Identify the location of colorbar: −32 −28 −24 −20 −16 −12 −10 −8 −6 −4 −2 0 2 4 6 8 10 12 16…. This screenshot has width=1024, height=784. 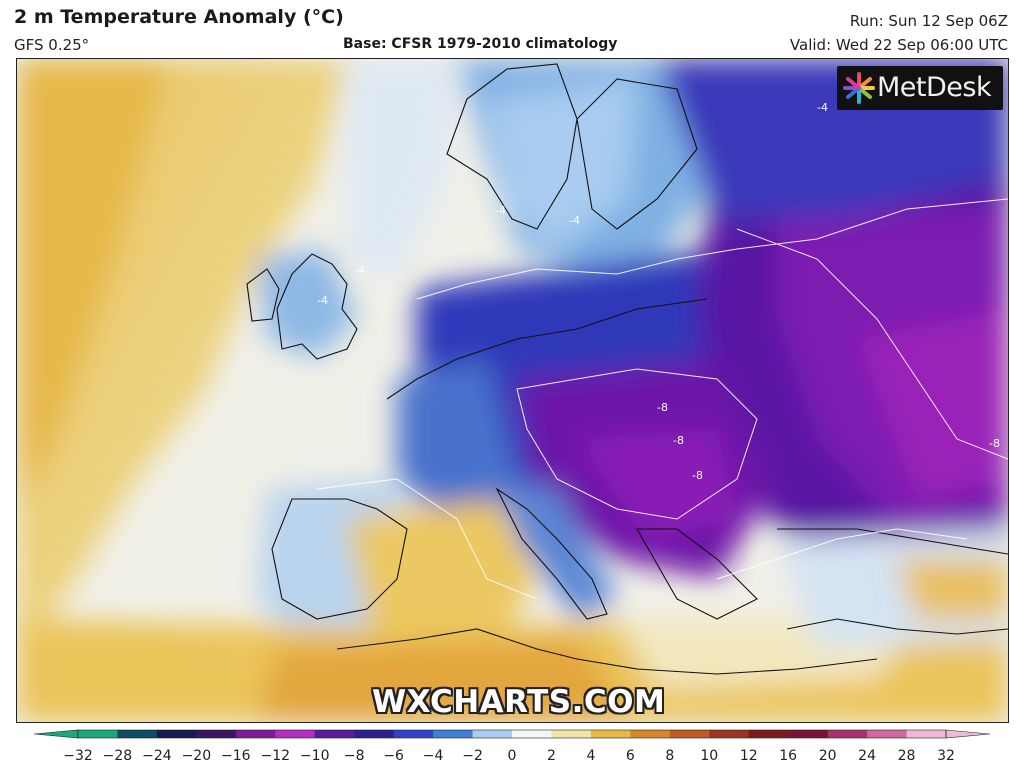
(512, 746).